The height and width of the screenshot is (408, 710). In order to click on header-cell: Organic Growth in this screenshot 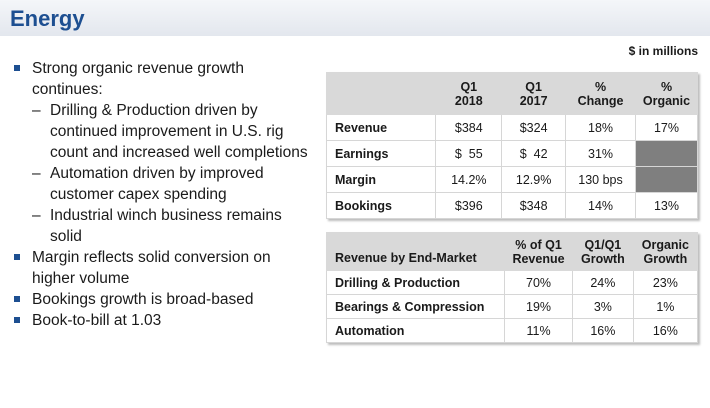, I will do `click(665, 251)`.